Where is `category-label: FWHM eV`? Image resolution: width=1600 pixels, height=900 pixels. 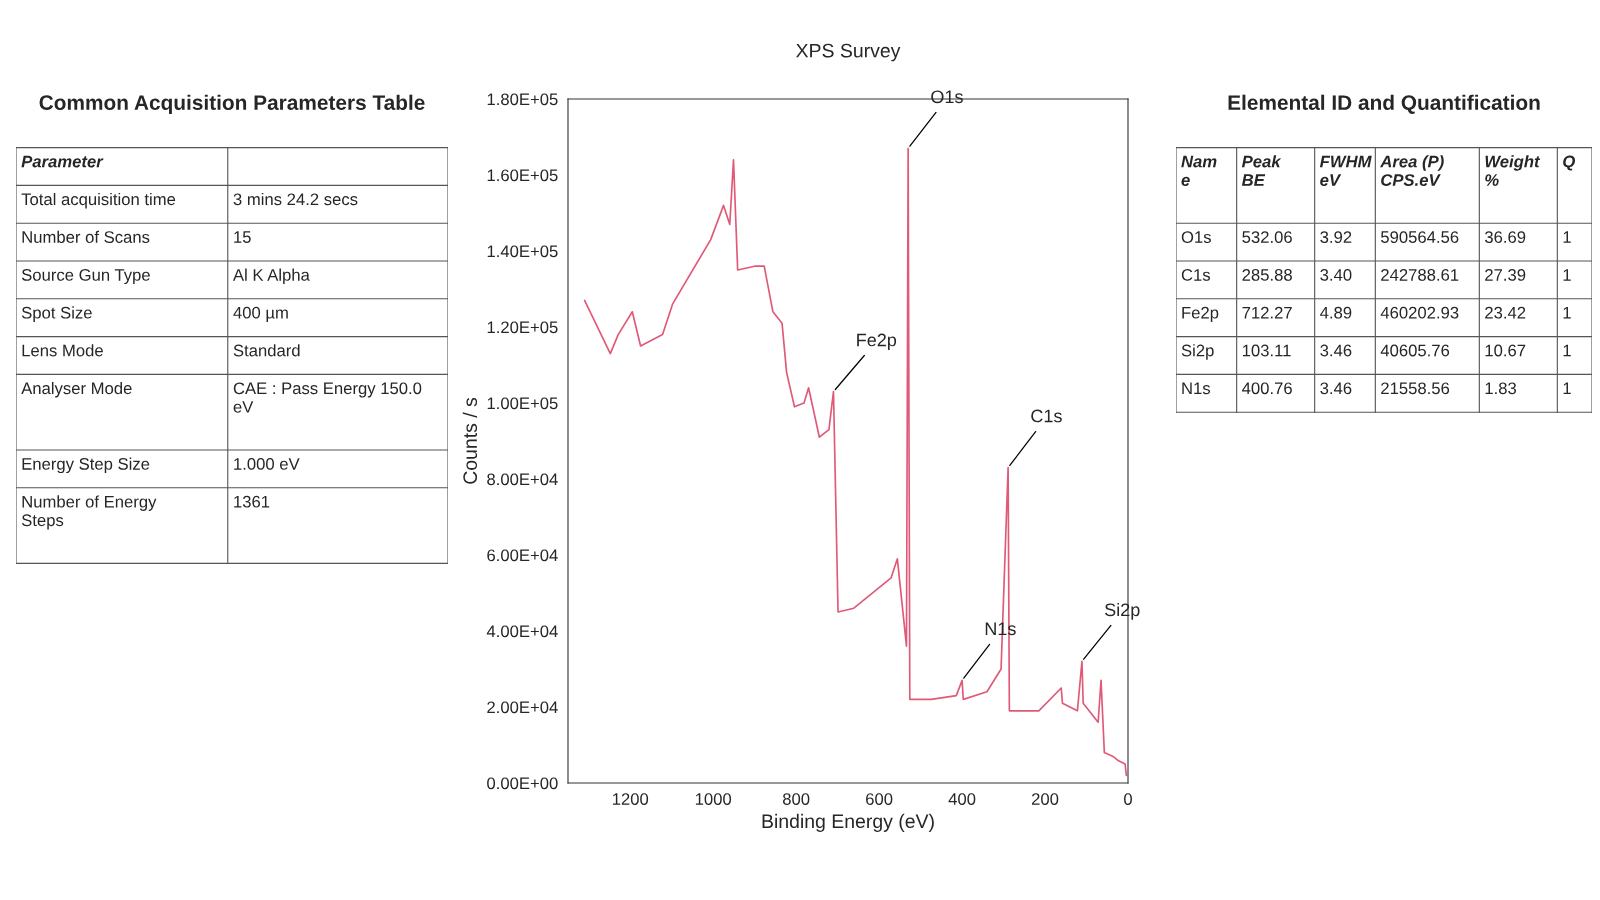
category-label: FWHM eV is located at coordinates (1345, 170).